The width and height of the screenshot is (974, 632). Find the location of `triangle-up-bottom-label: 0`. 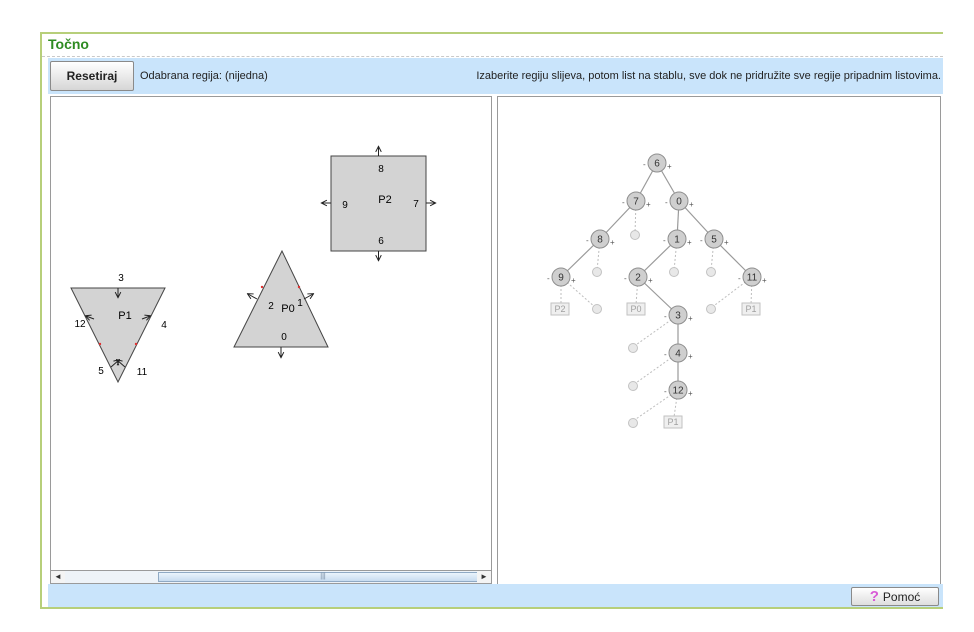

triangle-up-bottom-label: 0 is located at coordinates (284, 337).